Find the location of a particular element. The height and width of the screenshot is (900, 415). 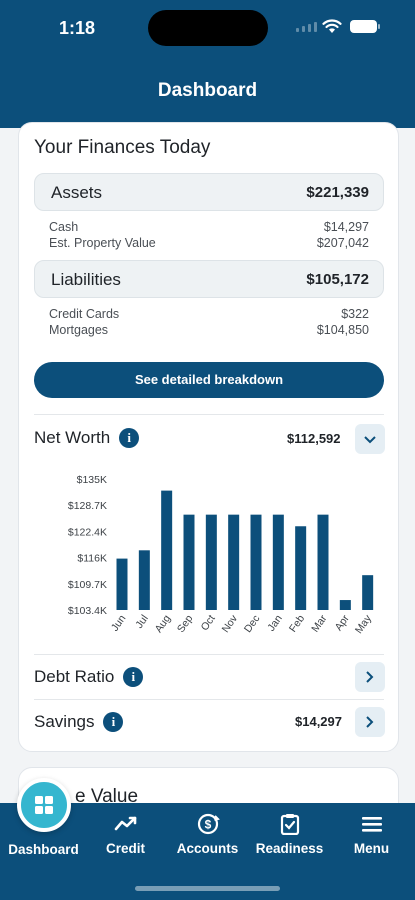

x-tick-label: May is located at coordinates (364, 624).